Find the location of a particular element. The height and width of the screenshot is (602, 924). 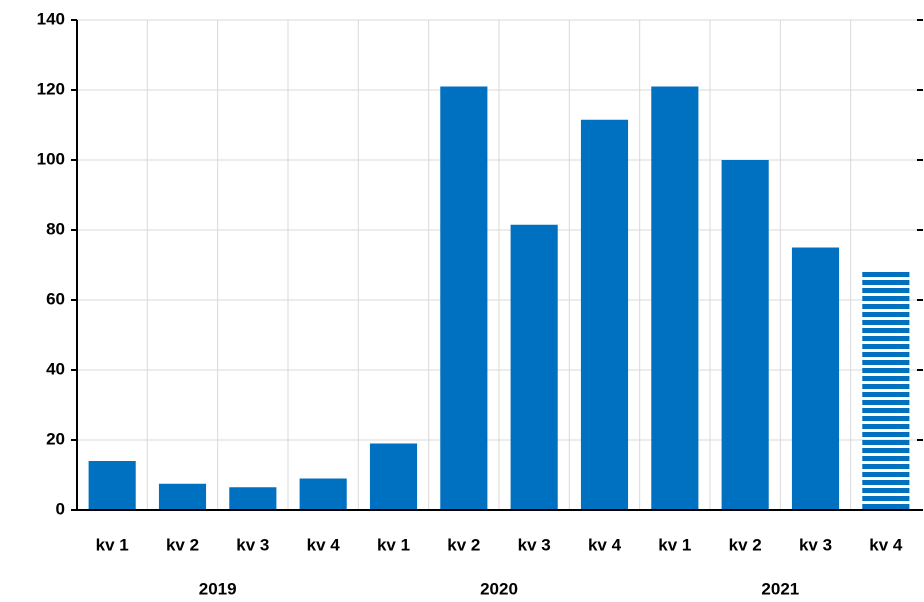

y-tick-label: 100 is located at coordinates (51, 158).